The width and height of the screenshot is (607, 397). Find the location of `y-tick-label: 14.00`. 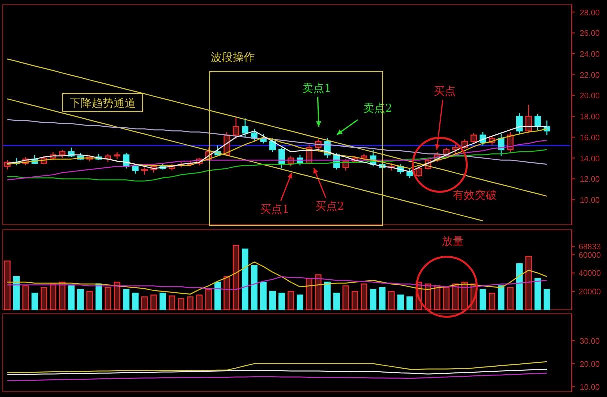

y-tick-label: 14.00 is located at coordinates (590, 159).